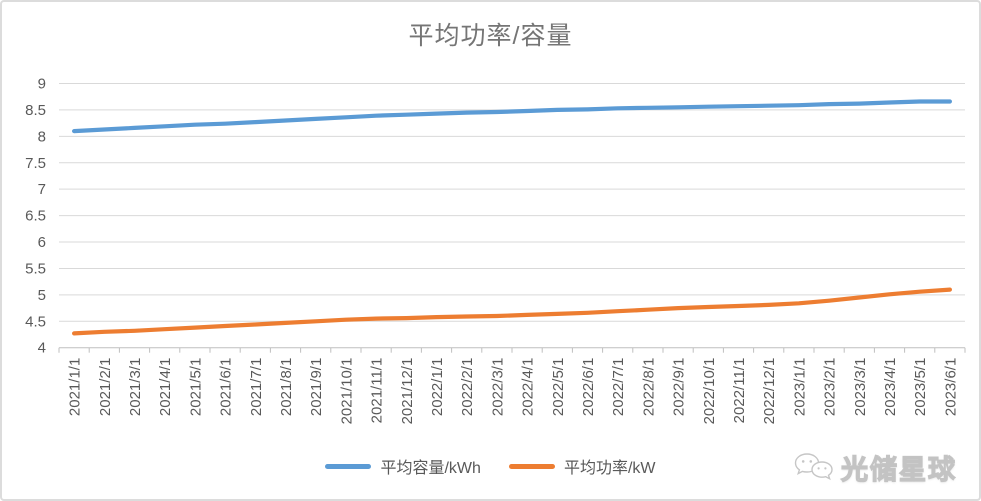  Describe the element at coordinates (42, 348) in the screenshot. I see `y-tick-label: 4` at that location.